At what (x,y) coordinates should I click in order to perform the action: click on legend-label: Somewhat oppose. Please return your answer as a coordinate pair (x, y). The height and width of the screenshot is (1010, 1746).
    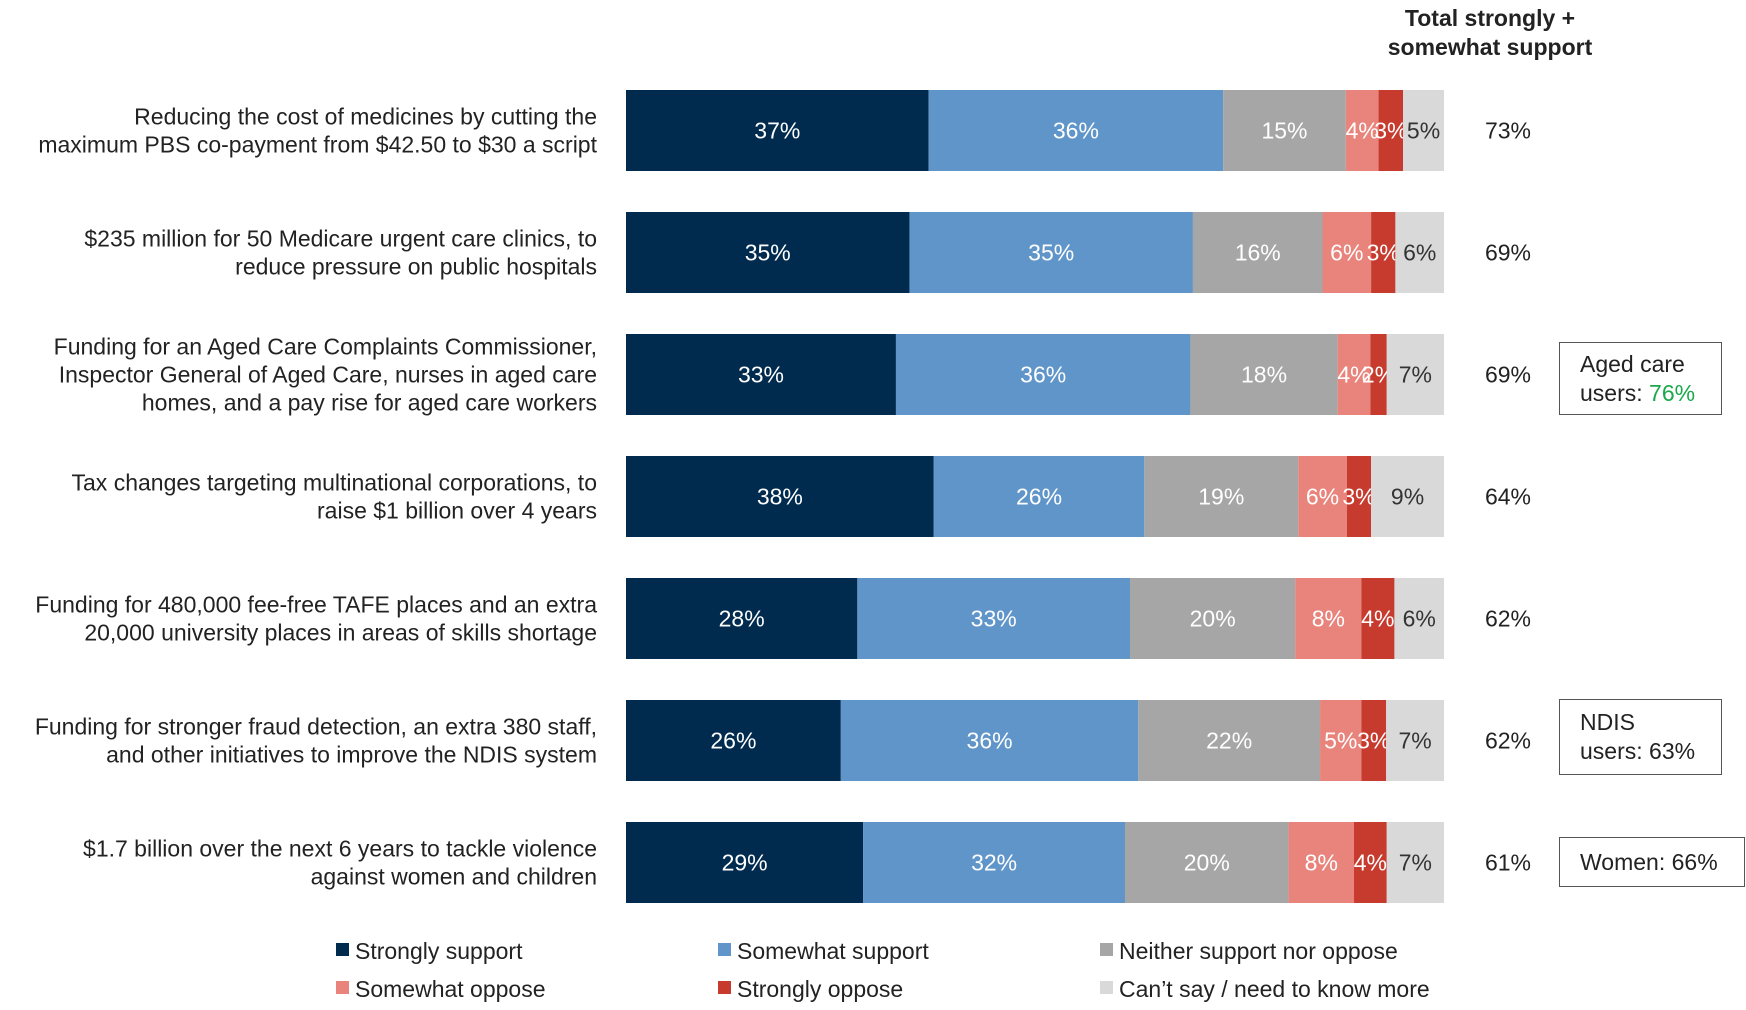
    Looking at the image, I should click on (450, 989).